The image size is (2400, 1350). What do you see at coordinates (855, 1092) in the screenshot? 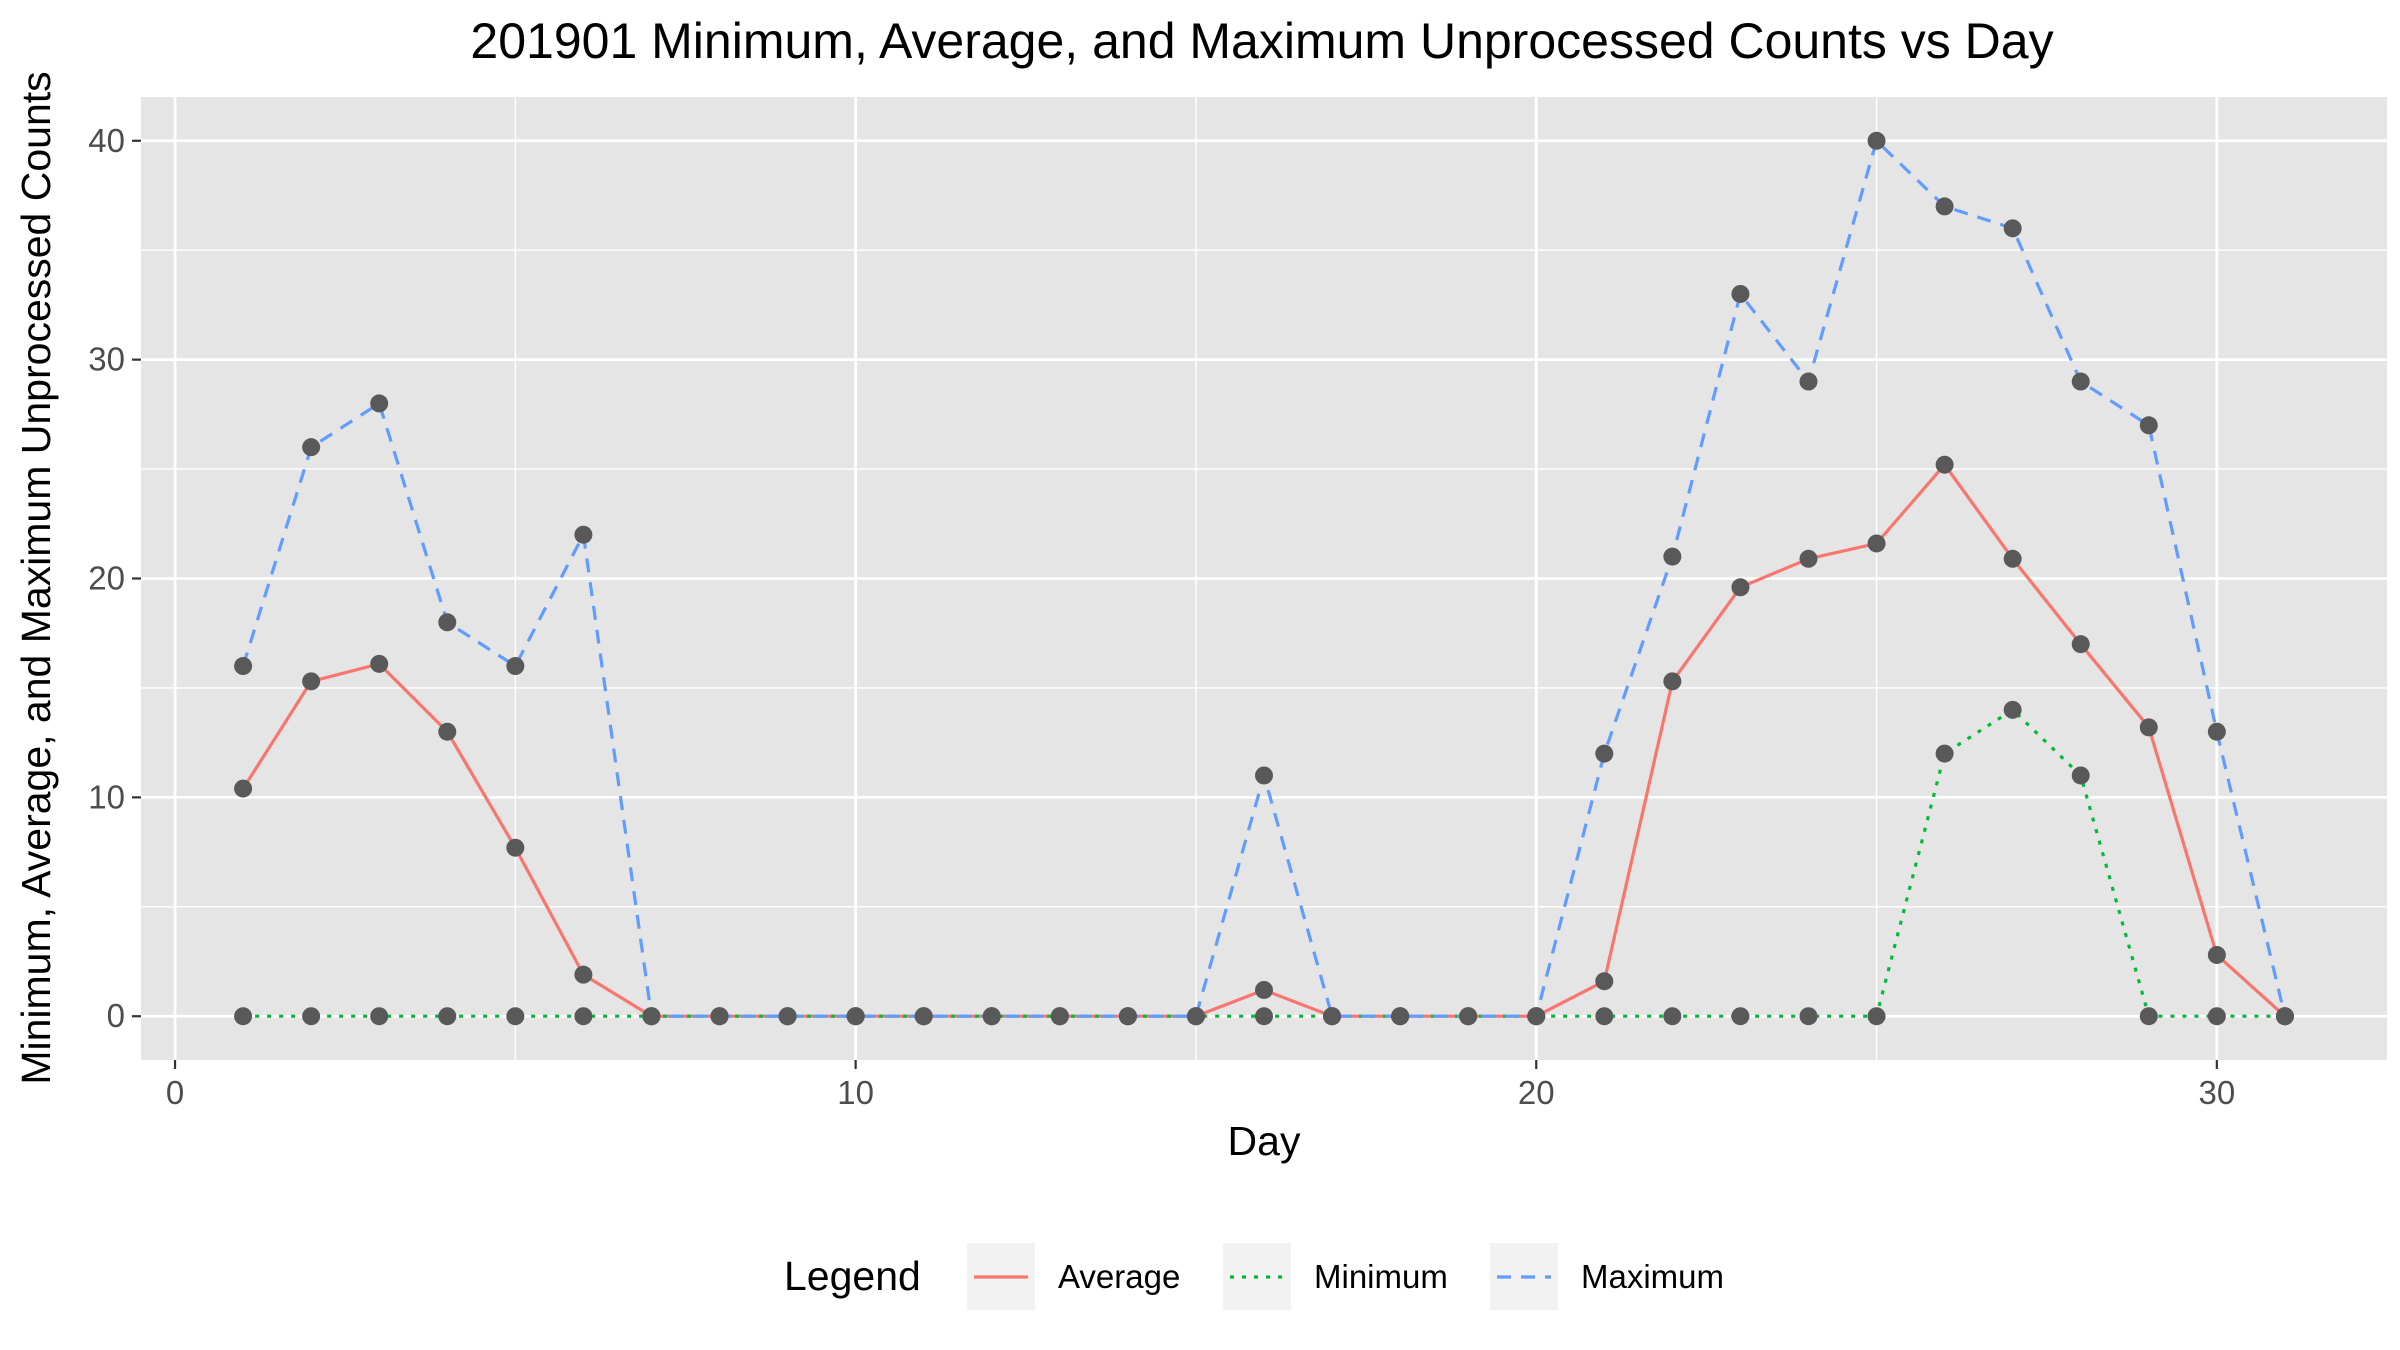
I see `x-tick-label: 10` at bounding box center [855, 1092].